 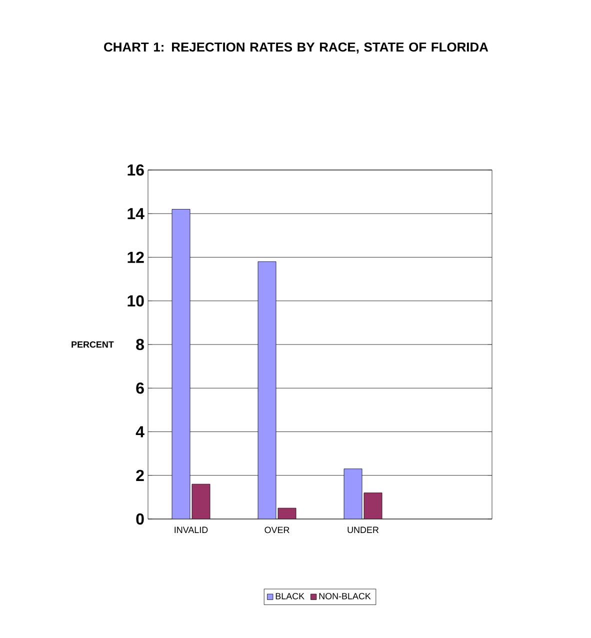 I want to click on x-tick-label: INVALID, so click(x=191, y=529).